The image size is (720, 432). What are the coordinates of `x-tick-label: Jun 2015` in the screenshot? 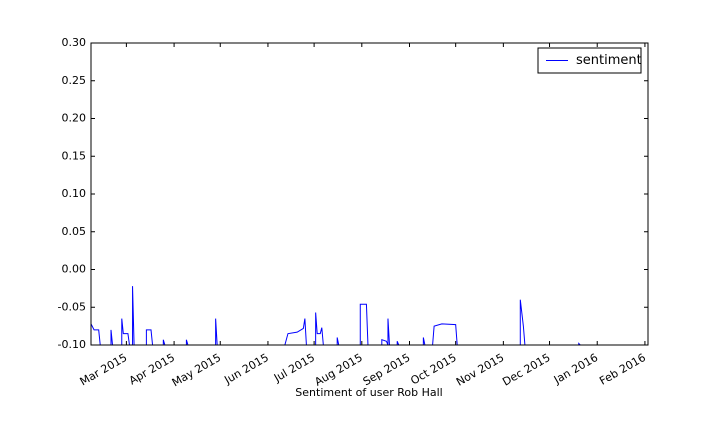 It's located at (246, 369).